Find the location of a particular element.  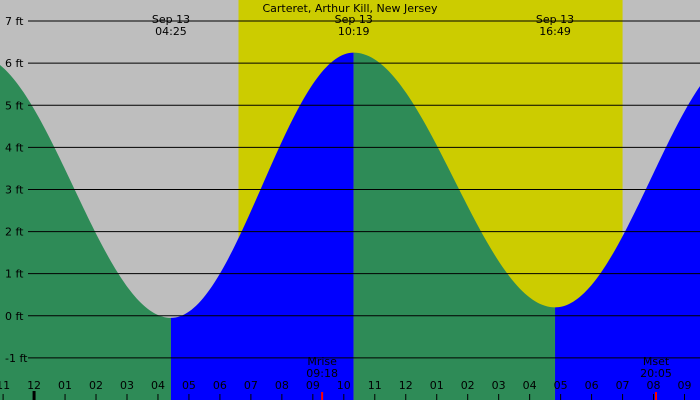

y-tick-label: 1 ft is located at coordinates (14, 274).